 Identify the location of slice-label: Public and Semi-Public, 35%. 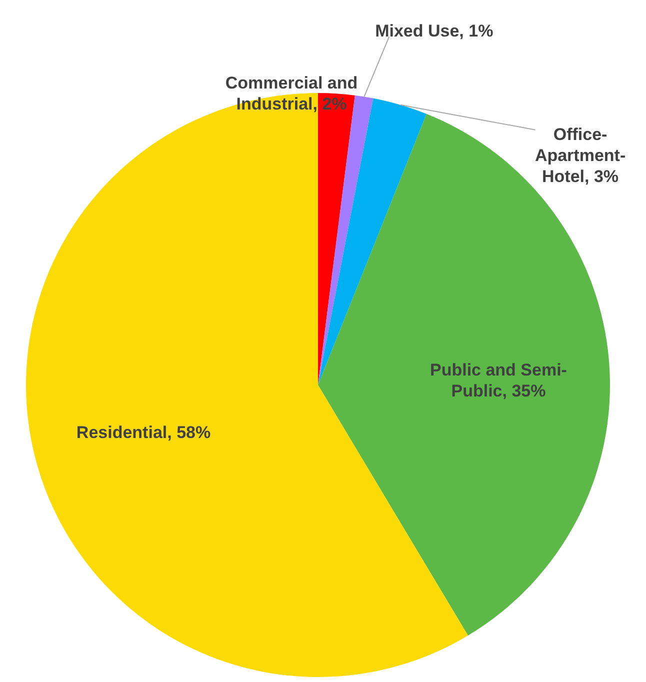
(498, 380).